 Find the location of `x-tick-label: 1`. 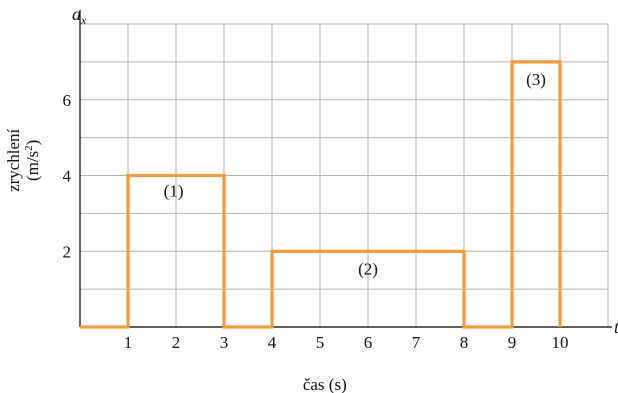

x-tick-label: 1 is located at coordinates (128, 342).